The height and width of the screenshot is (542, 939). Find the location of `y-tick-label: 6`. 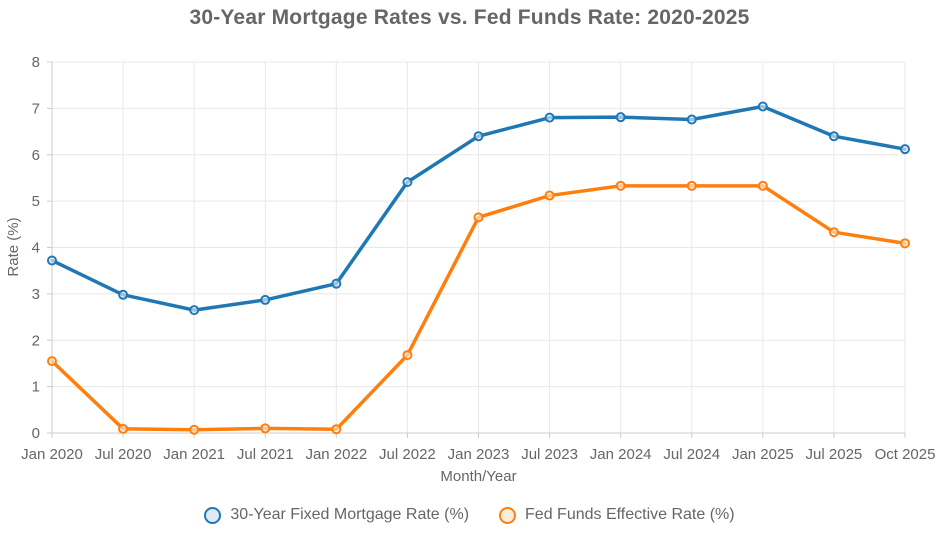

y-tick-label: 6 is located at coordinates (36, 155).